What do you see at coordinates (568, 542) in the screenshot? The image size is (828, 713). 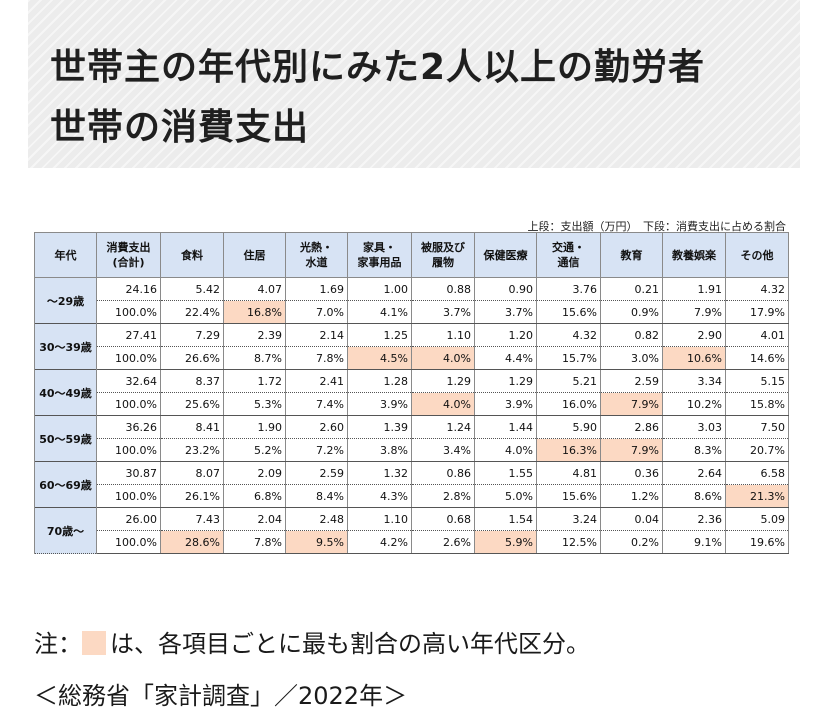 I see `share-cell: 12.5%` at bounding box center [568, 542].